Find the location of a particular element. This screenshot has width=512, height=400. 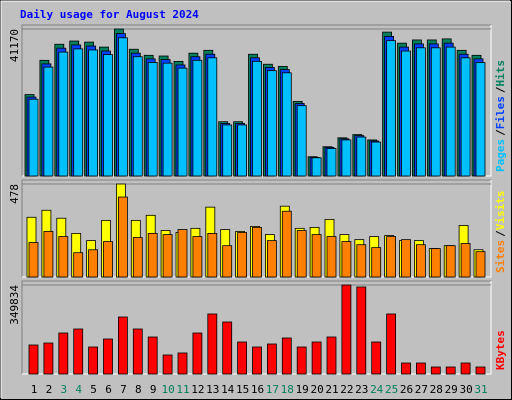

x-tick-label: 9 is located at coordinates (153, 389).